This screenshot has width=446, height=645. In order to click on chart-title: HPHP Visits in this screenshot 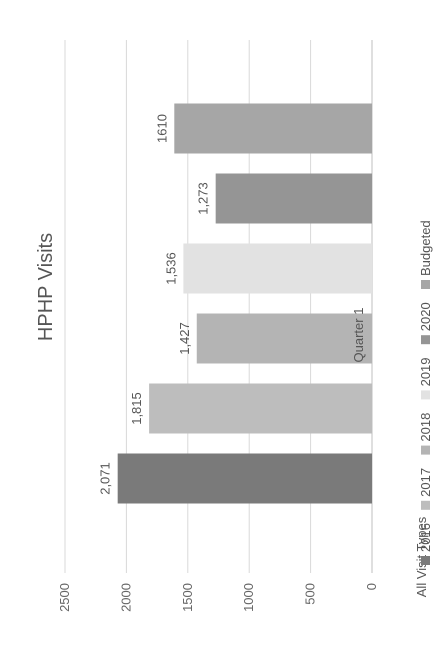, I will do `click(46, 287)`.